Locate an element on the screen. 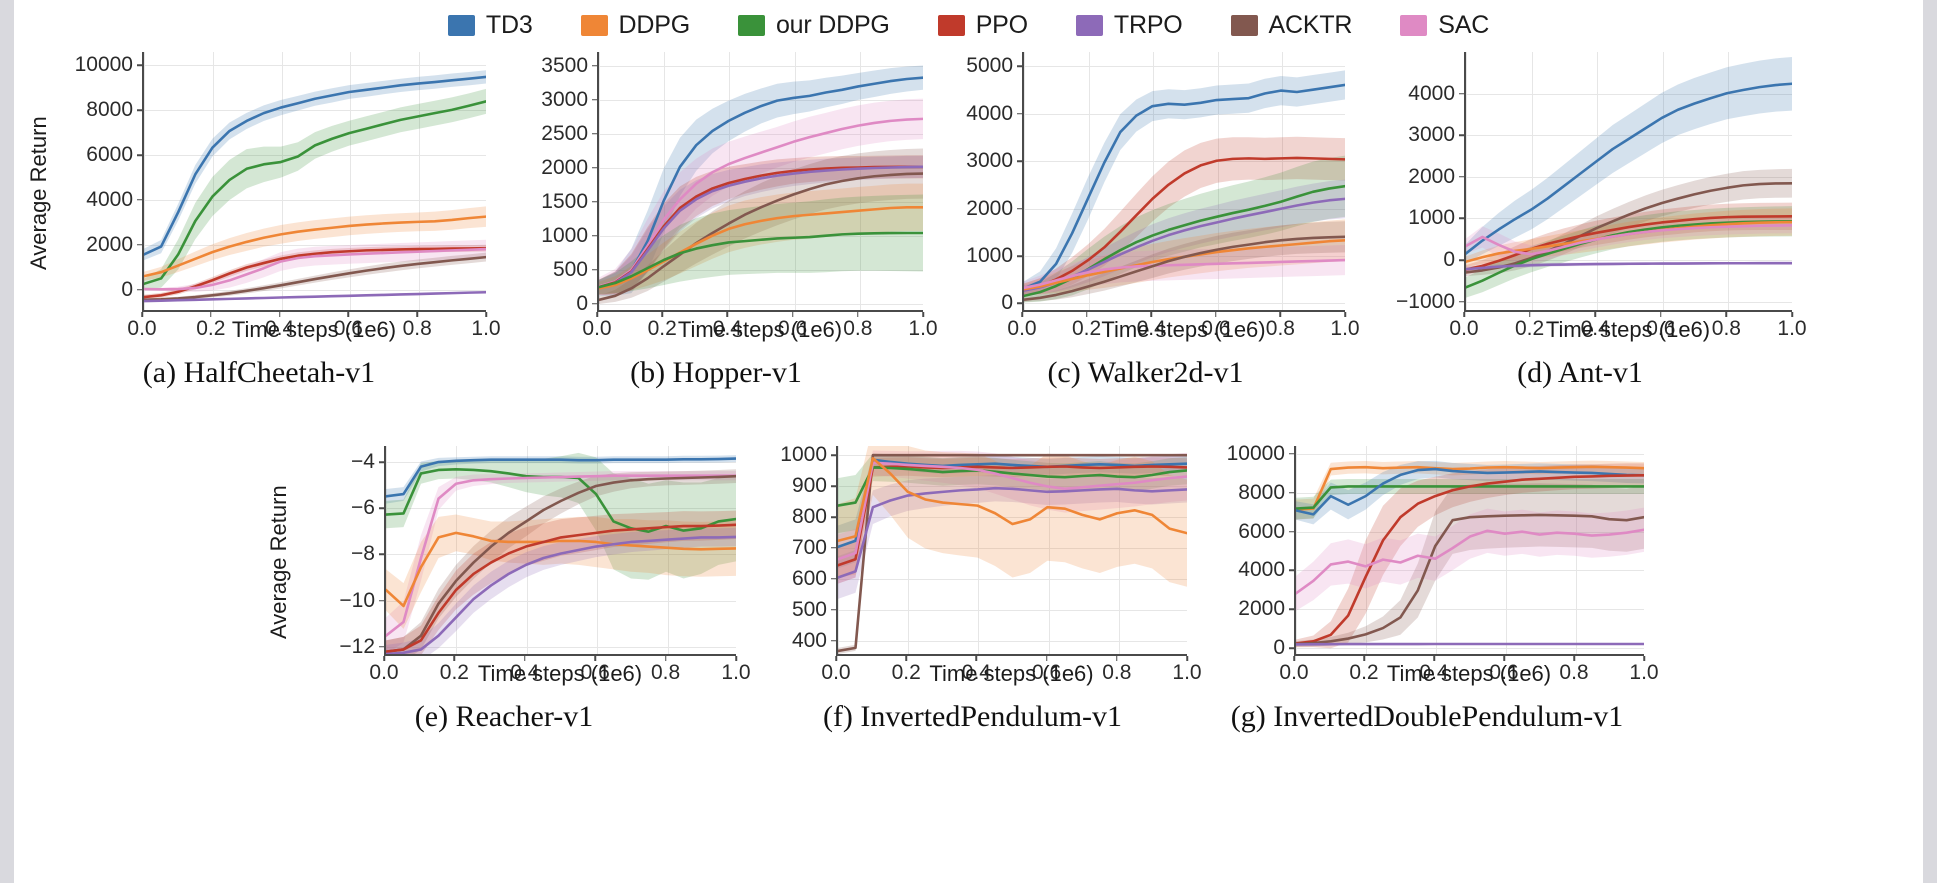 The width and height of the screenshot is (1937, 883). y-tick-label: −10 is located at coordinates (357, 600).